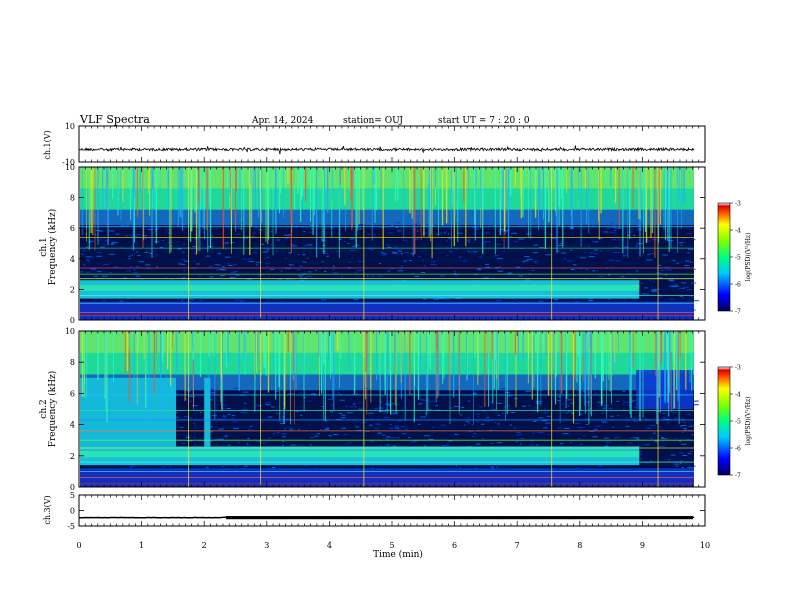  Describe the element at coordinates (52, 247) in the screenshot. I see `ch1-ylabel-line2: Frequency (kHz)` at that location.